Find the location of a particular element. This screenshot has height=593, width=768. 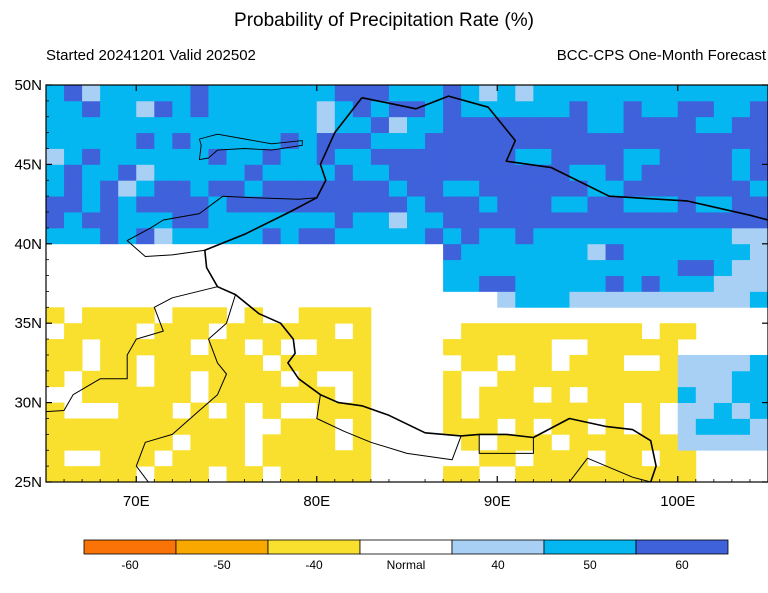

lat-tick-label: 40N is located at coordinates (28, 244).